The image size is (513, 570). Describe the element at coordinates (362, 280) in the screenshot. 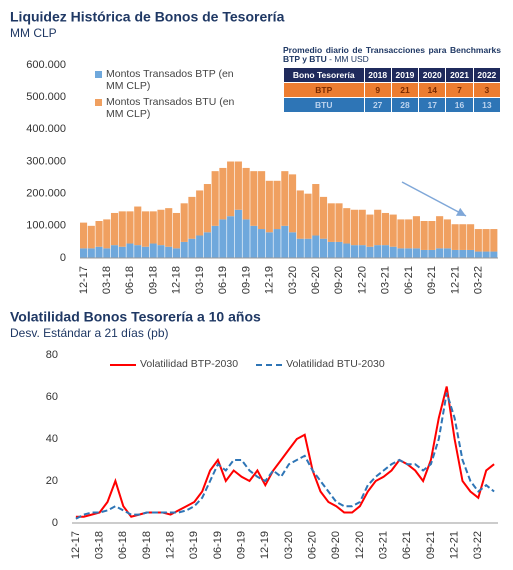

I see `x-tick-label: 12-20` at that location.